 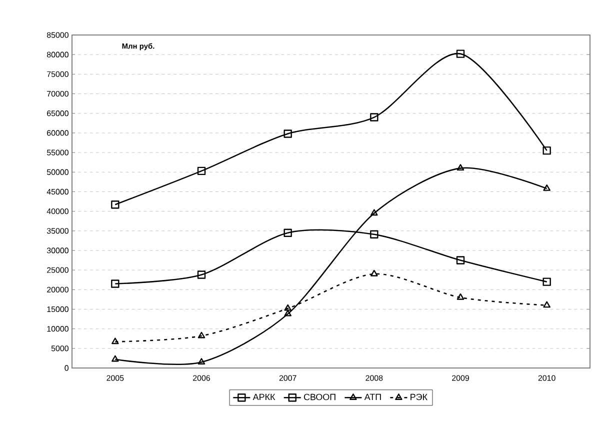 What do you see at coordinates (264, 397) in the screenshot?
I see `legend-label: АРКК` at bounding box center [264, 397].